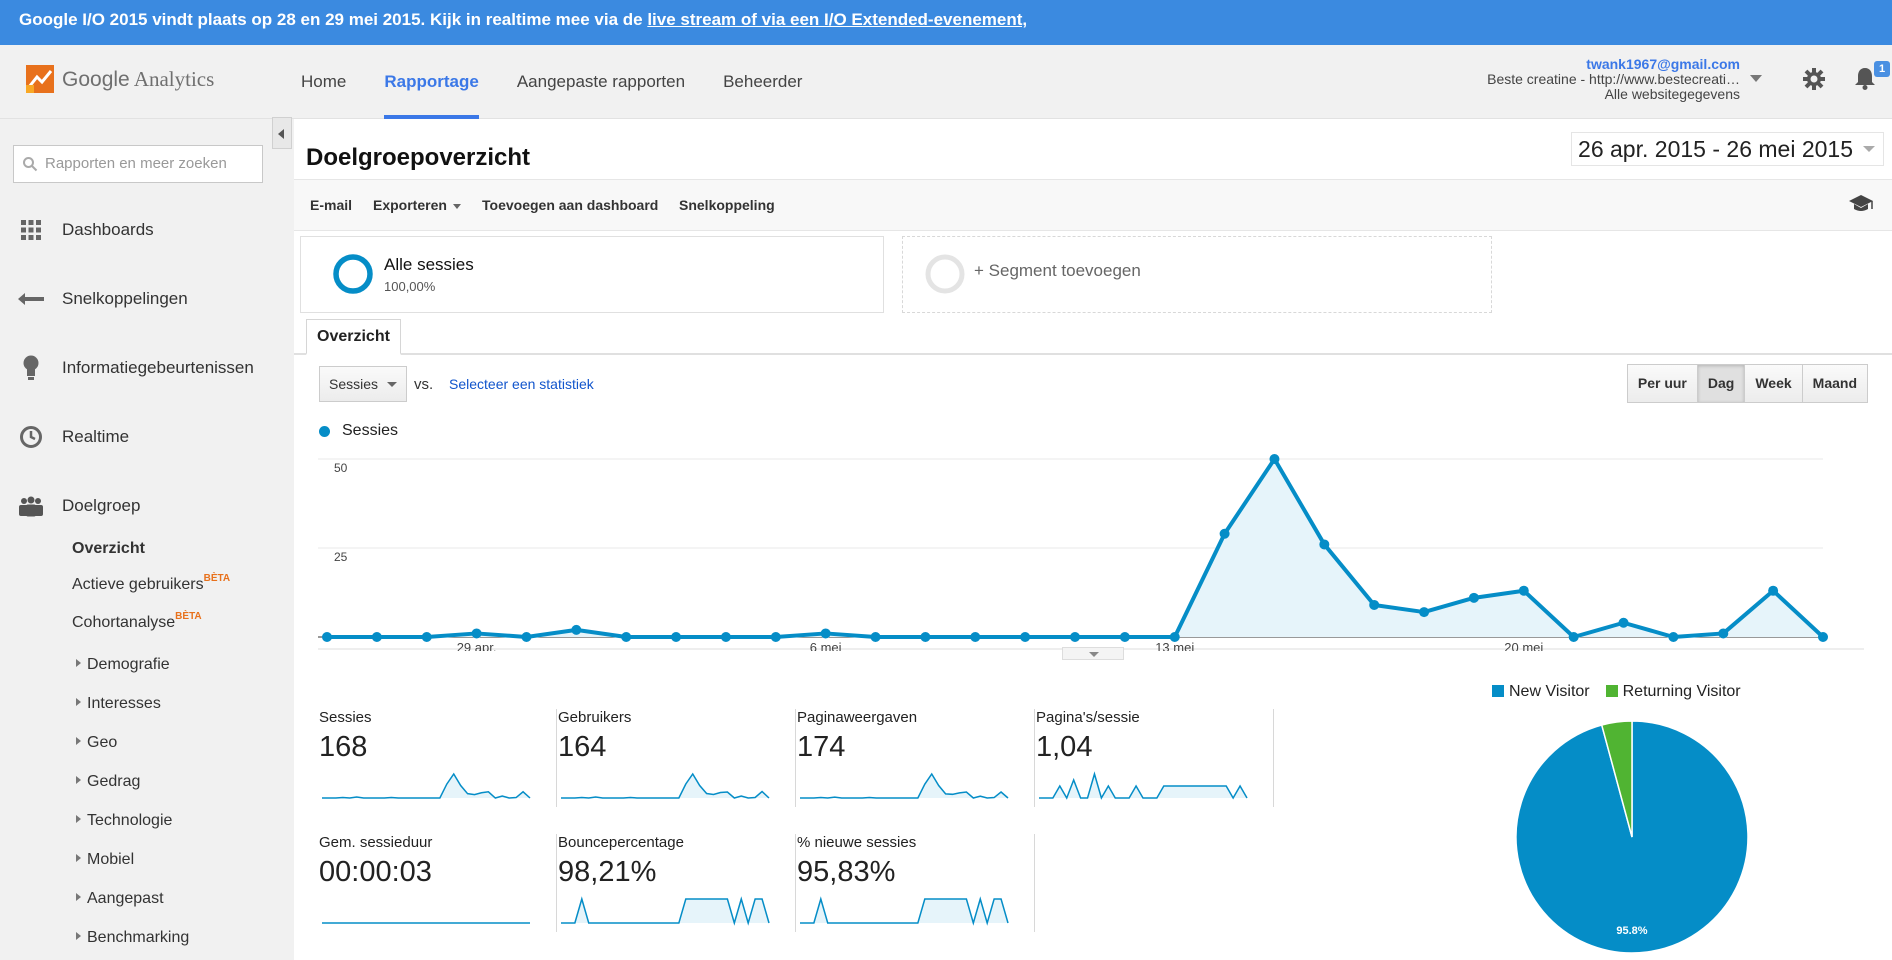 The height and width of the screenshot is (960, 1892). I want to click on legend-series-label: Sessies, so click(370, 430).